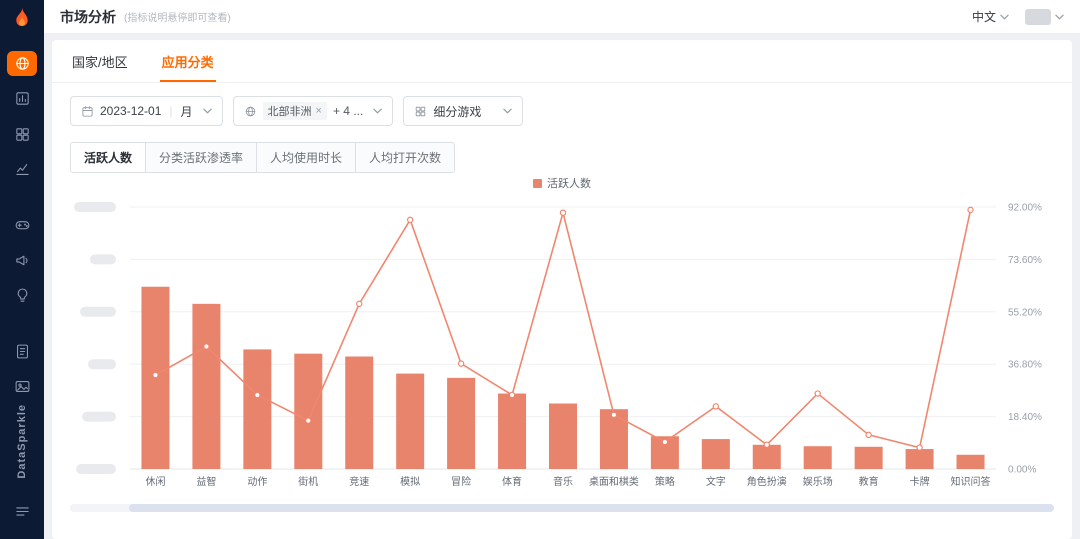  I want to click on line-point-益智, so click(206, 346).